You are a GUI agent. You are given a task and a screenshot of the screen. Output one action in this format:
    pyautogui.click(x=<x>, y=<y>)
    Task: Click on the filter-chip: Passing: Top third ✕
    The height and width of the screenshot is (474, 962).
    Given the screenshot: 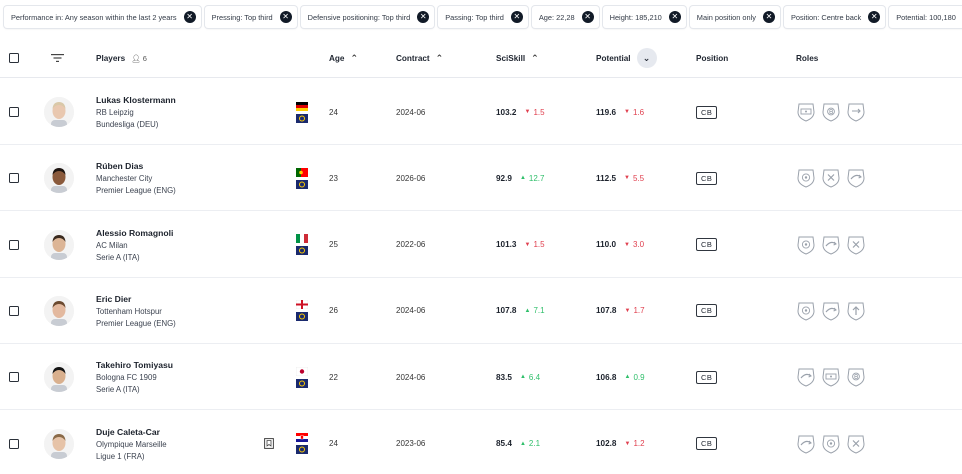 What is the action you would take?
    pyautogui.click(x=483, y=17)
    